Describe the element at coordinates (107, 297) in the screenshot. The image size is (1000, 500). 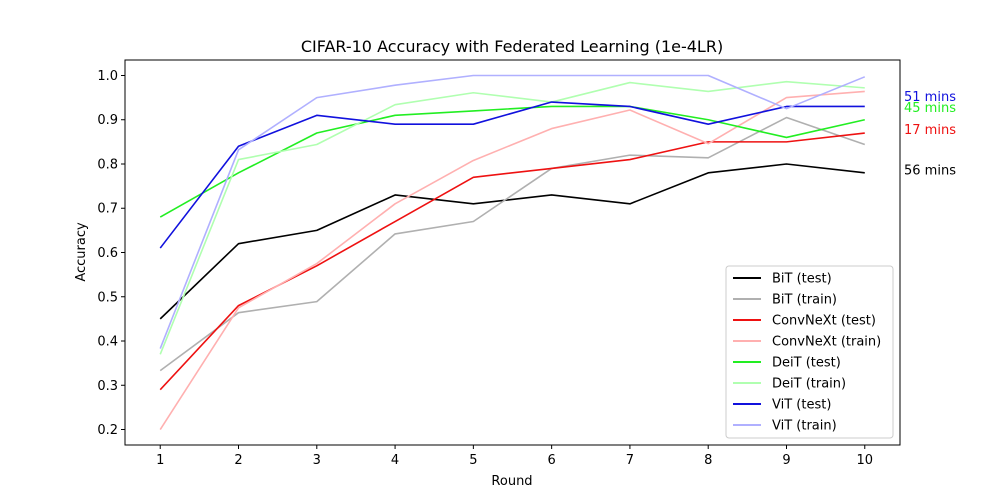
I see `y-tick-label: 0.5` at that location.